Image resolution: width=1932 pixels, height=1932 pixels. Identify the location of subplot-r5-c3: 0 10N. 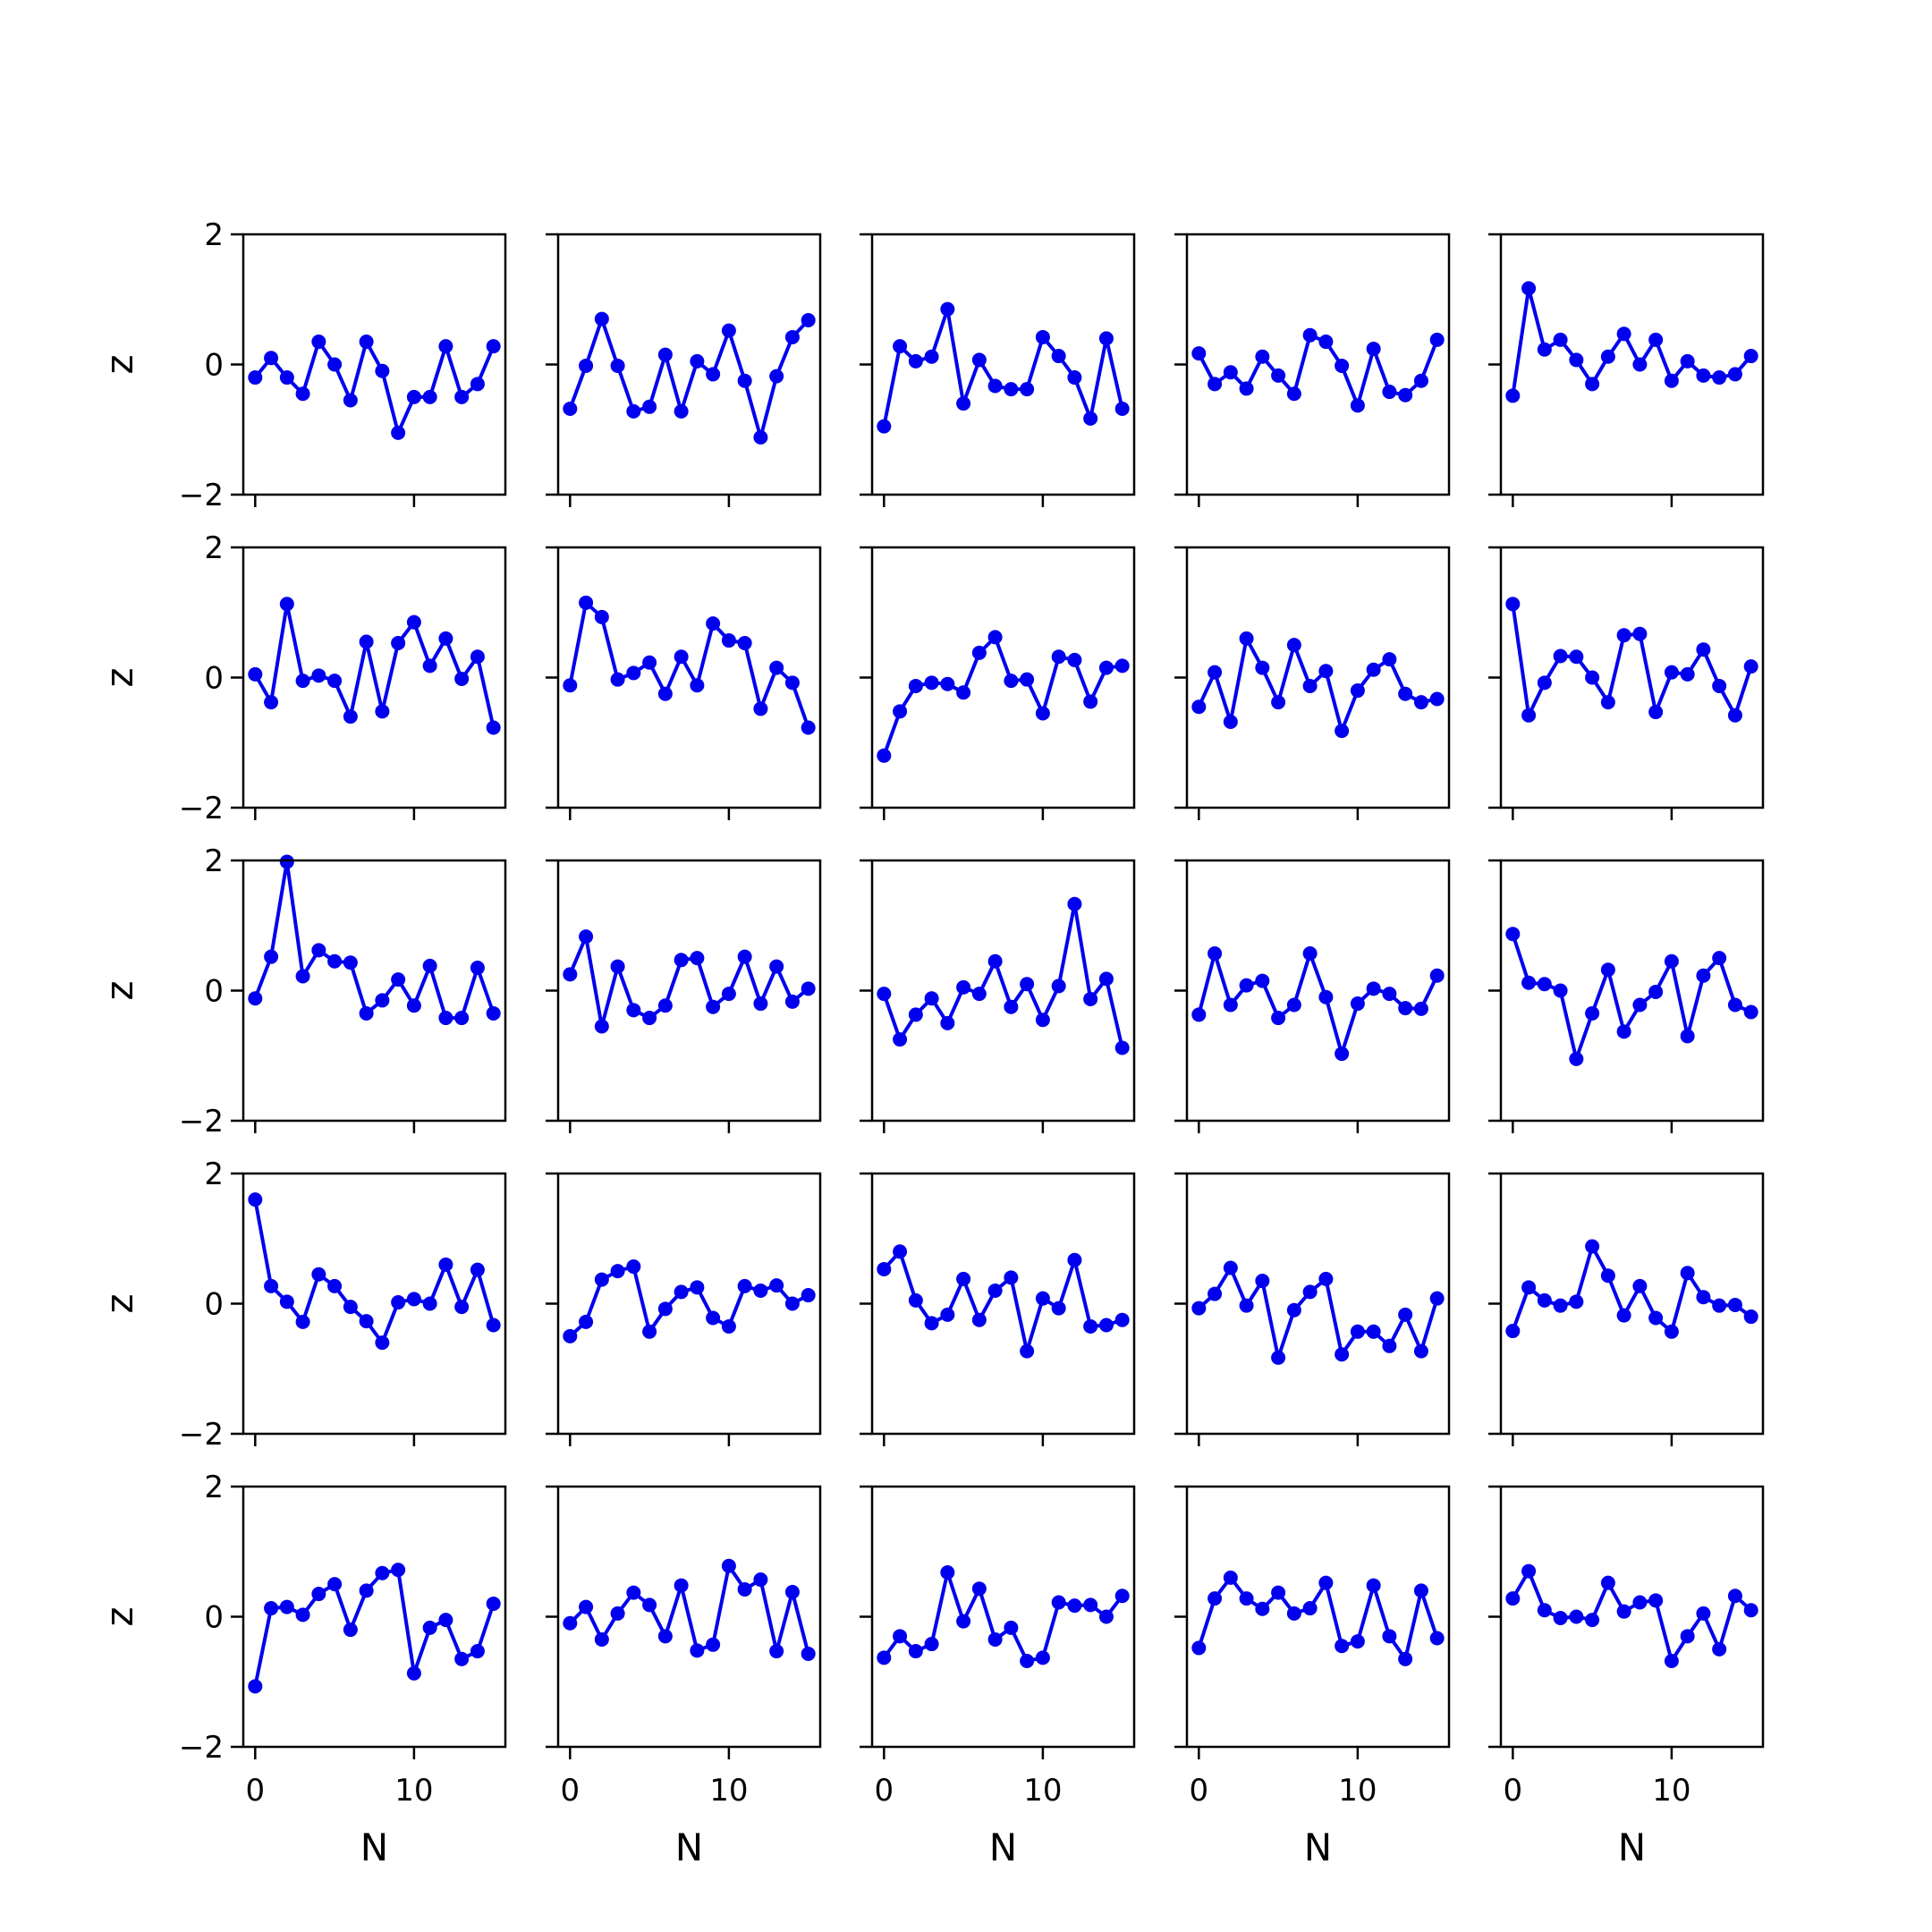
(998, 1677).